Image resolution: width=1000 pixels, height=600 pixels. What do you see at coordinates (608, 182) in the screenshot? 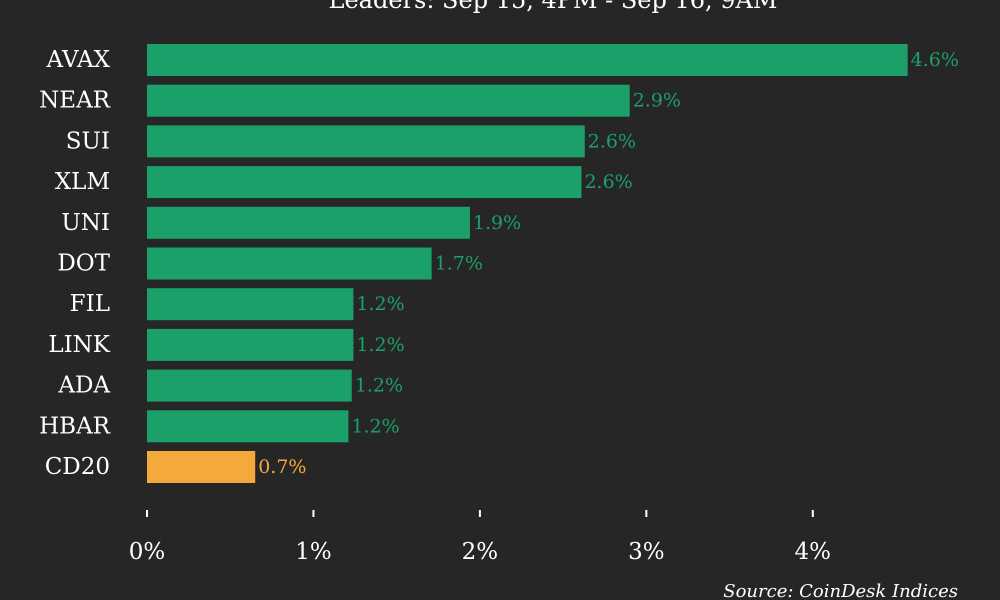
I see `value-label-xlm: 2.6%` at bounding box center [608, 182].